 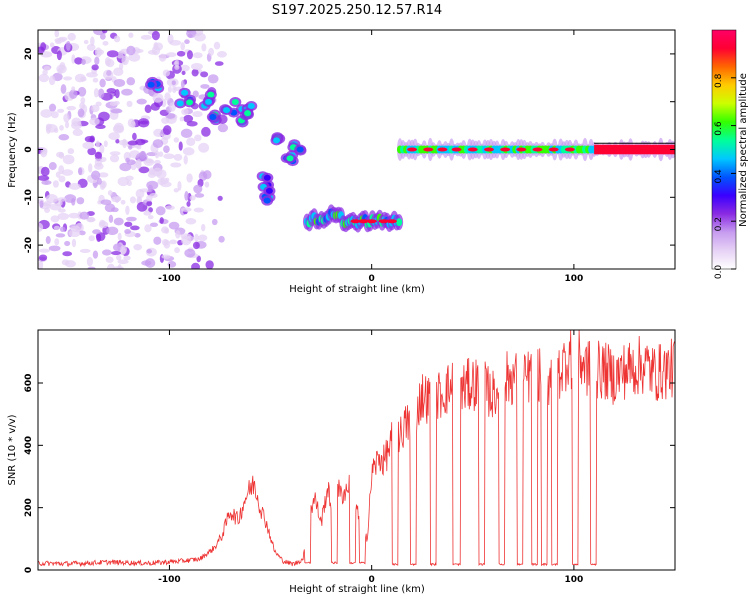 I want to click on colorbar-tick-label: 0.6, so click(x=719, y=128).